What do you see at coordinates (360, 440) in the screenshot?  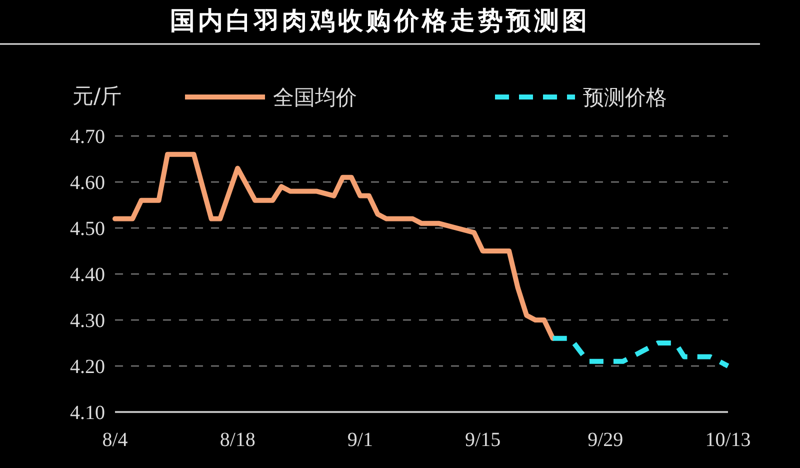 I see `x-tick-label: 9/1` at bounding box center [360, 440].